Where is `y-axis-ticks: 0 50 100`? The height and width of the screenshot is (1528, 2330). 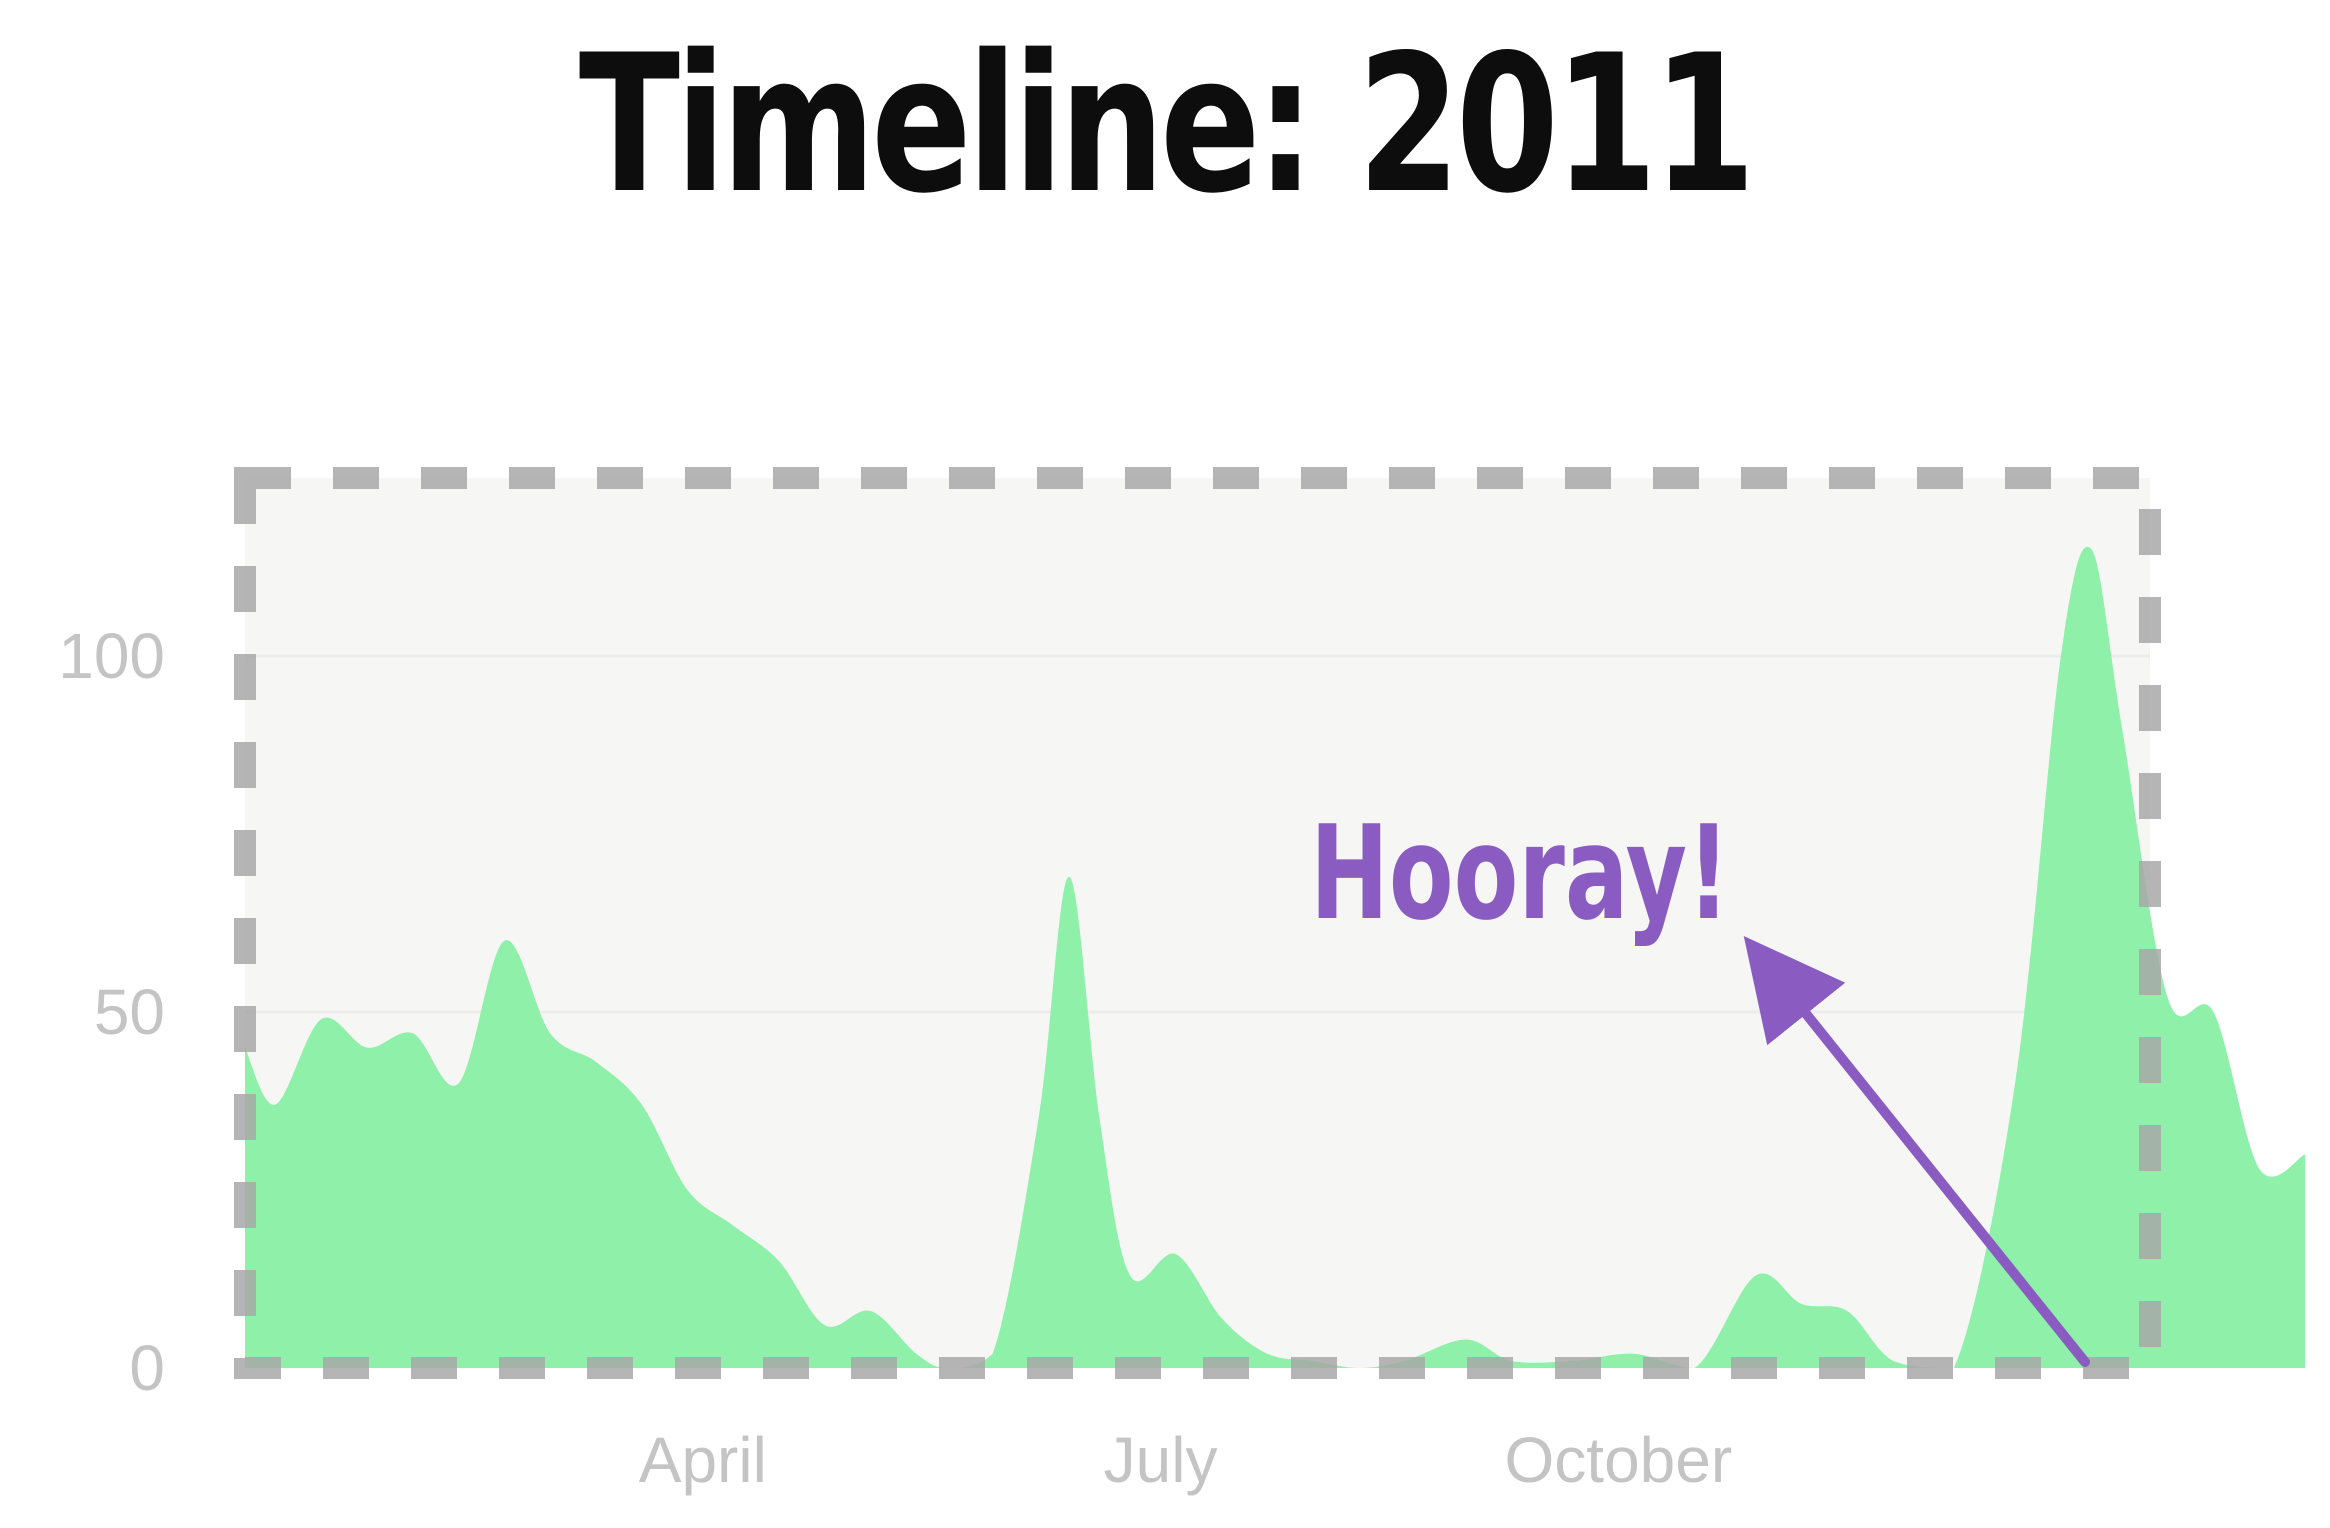
y-axis-ticks: 0 50 100 is located at coordinates (111, 1012).